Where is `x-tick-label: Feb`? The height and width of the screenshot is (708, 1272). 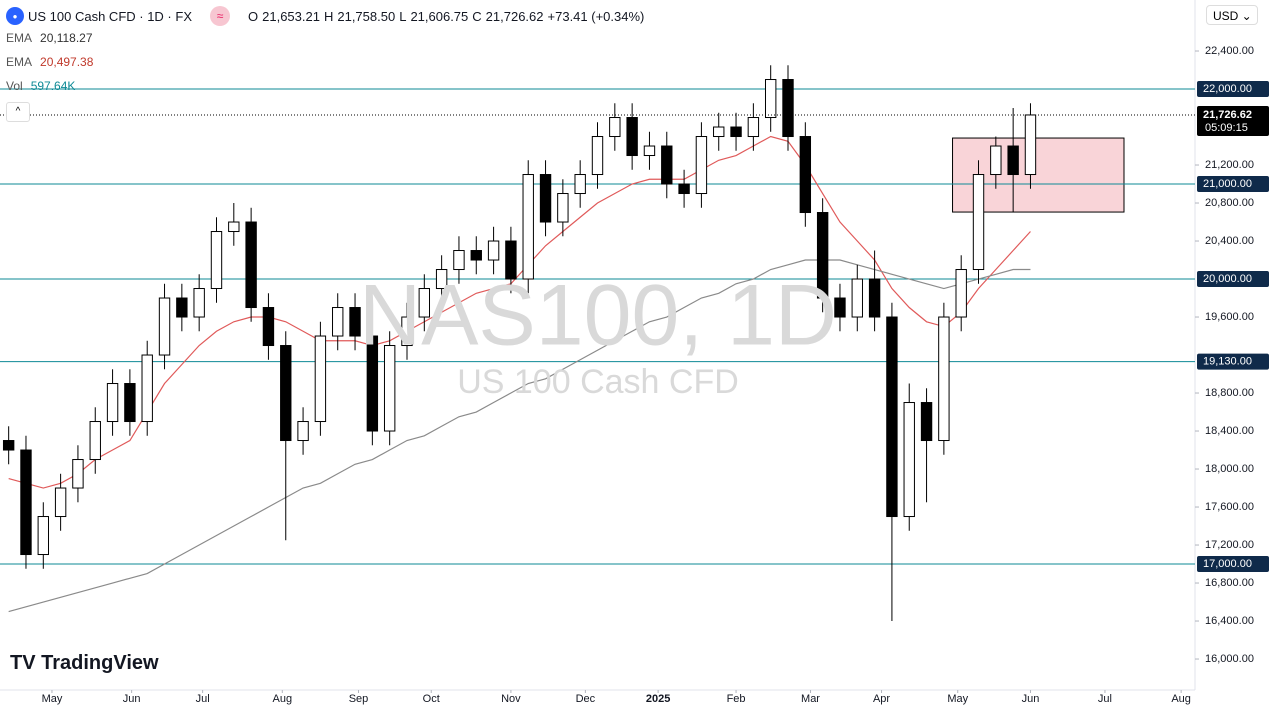
x-tick-label: Feb is located at coordinates (736, 699).